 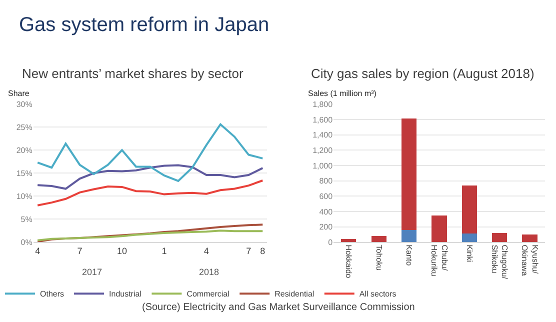 I want to click on y-tick-label: 1,400, so click(x=323, y=135).